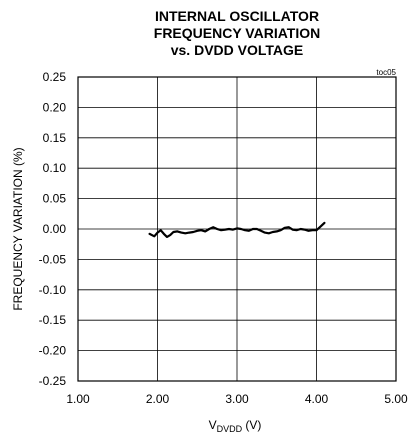  I want to click on series-line, so click(237, 229).